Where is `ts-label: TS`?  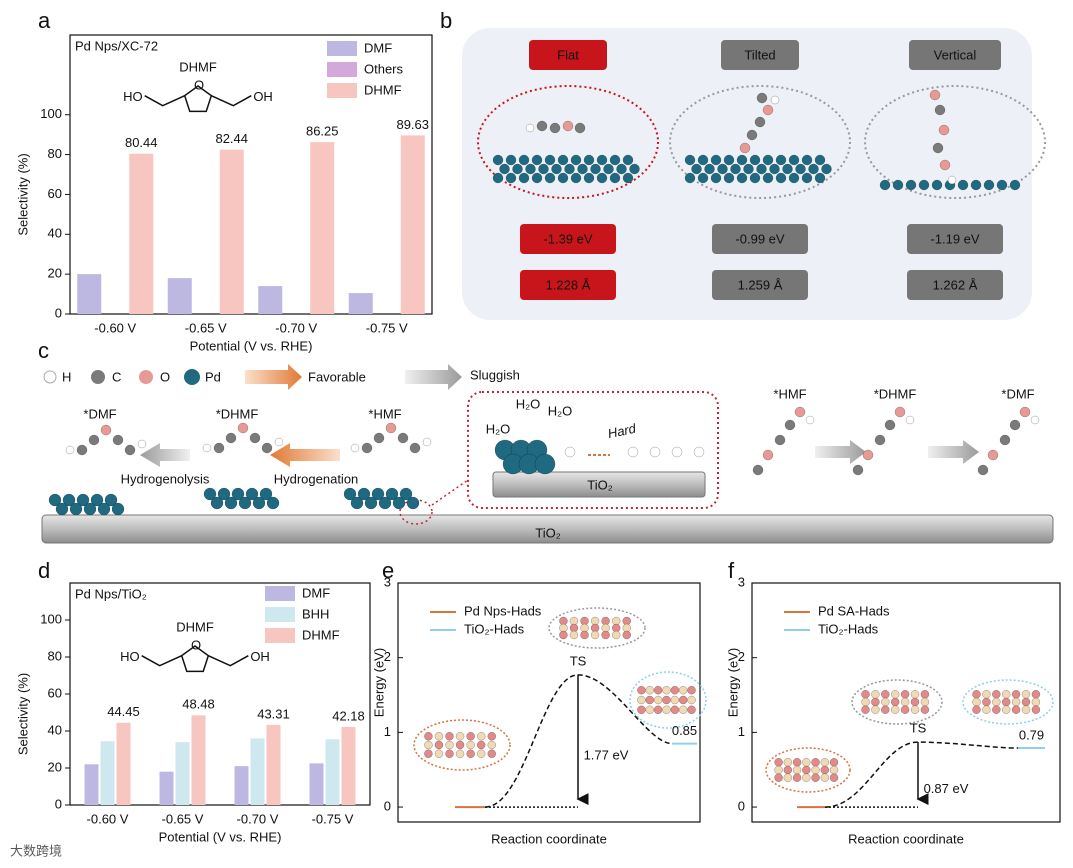 ts-label: TS is located at coordinates (578, 660).